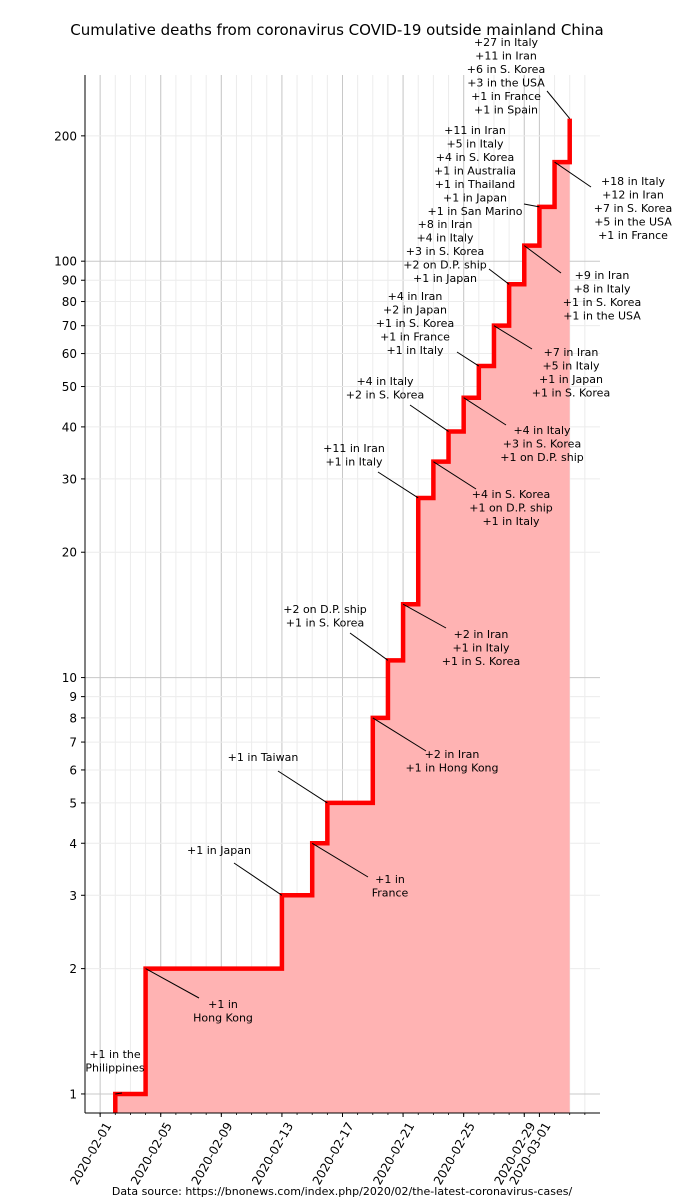 This screenshot has height=1200, width=674. I want to click on annotation-line: +1 in Hong Kong, so click(451, 768).